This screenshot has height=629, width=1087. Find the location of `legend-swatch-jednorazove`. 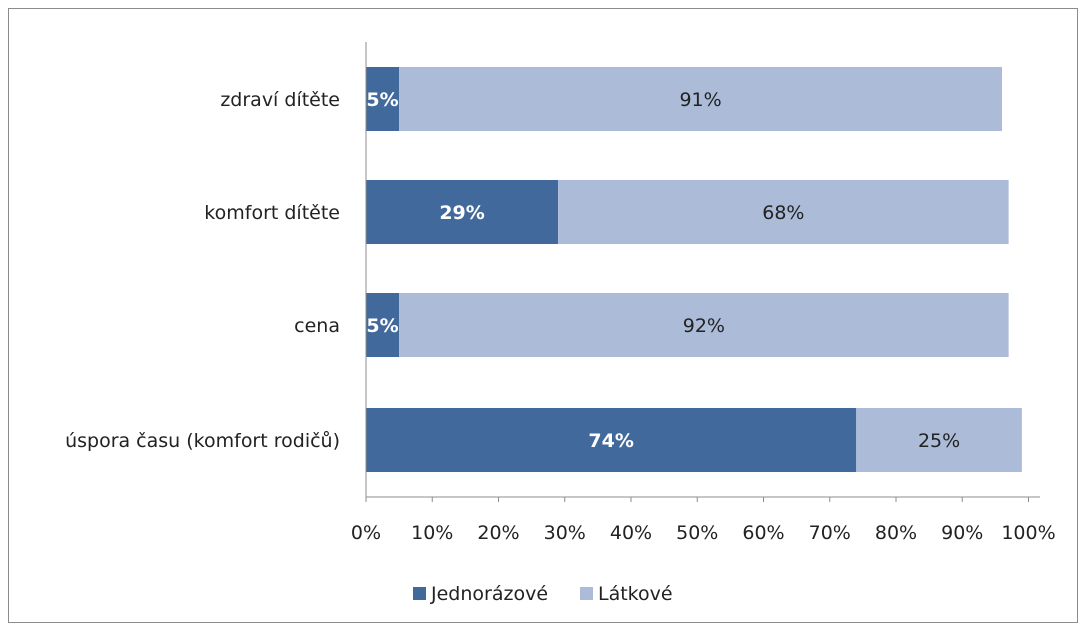

legend-swatch-jednorazove is located at coordinates (419, 593).